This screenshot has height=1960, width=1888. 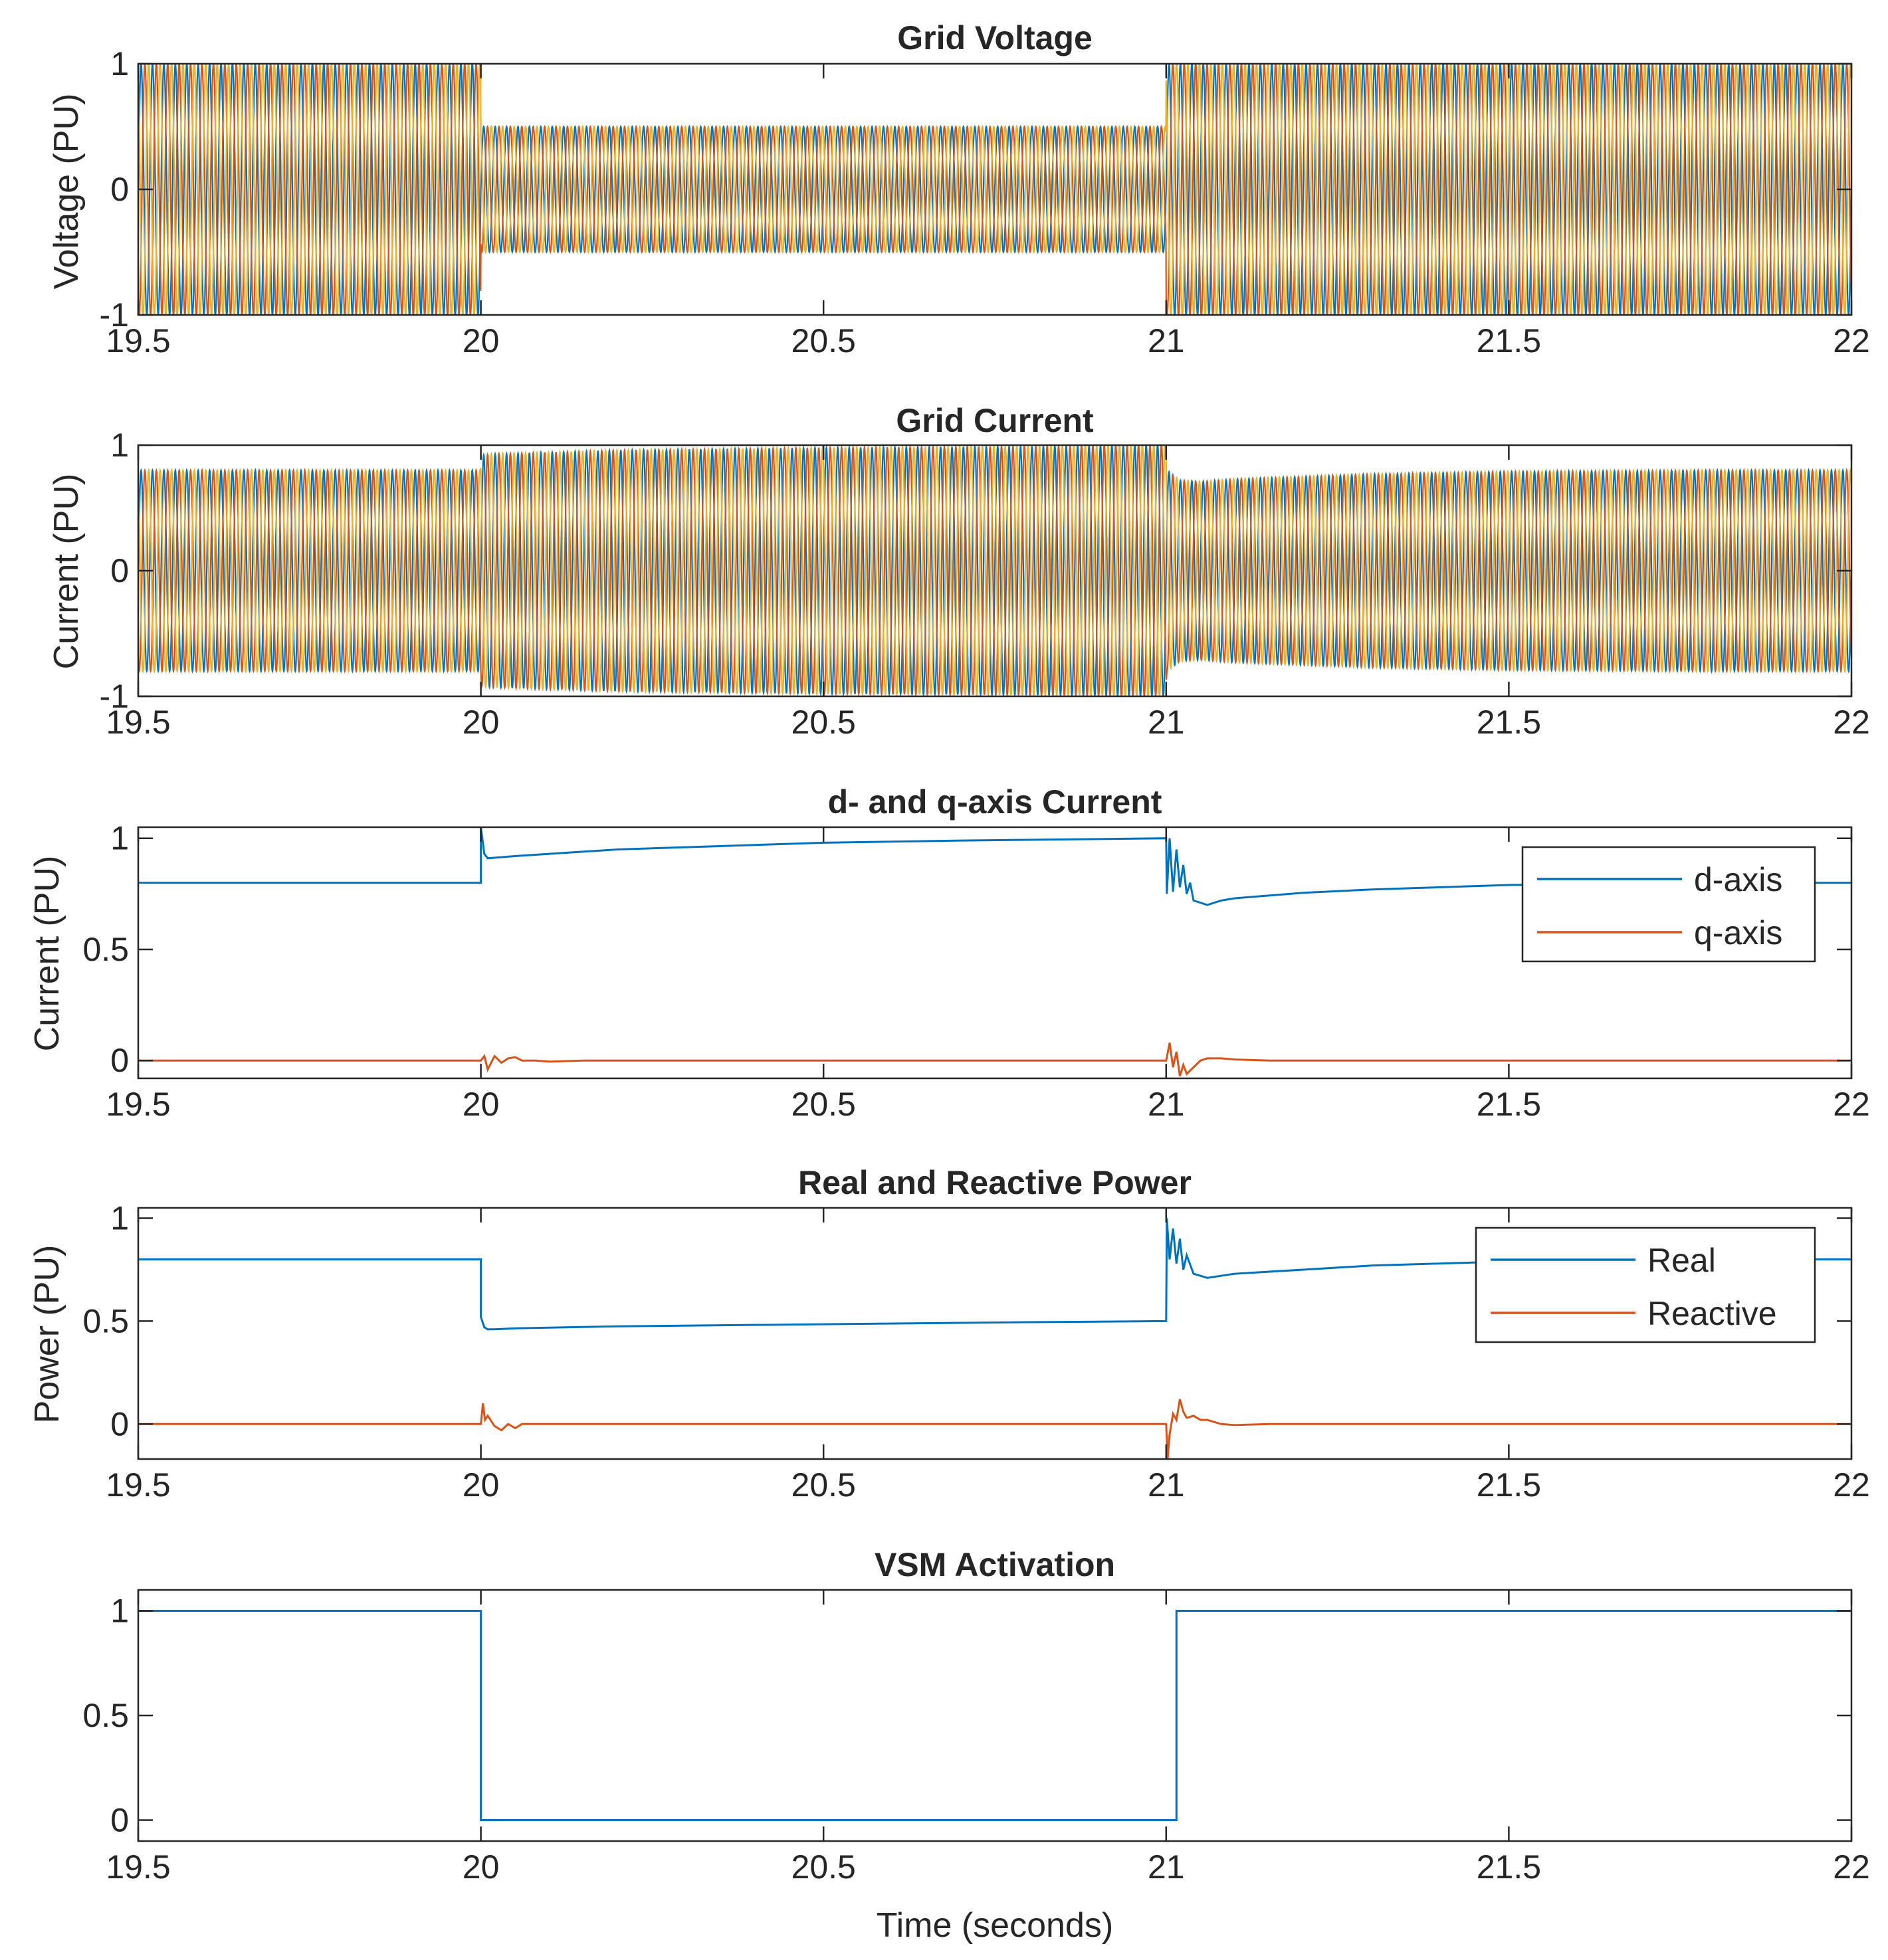 I want to click on y-axis-label: Power (PU), so click(x=47, y=1334).